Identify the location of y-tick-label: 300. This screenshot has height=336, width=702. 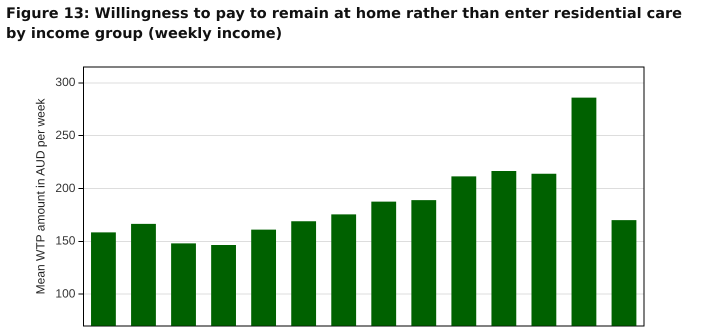
(65, 82).